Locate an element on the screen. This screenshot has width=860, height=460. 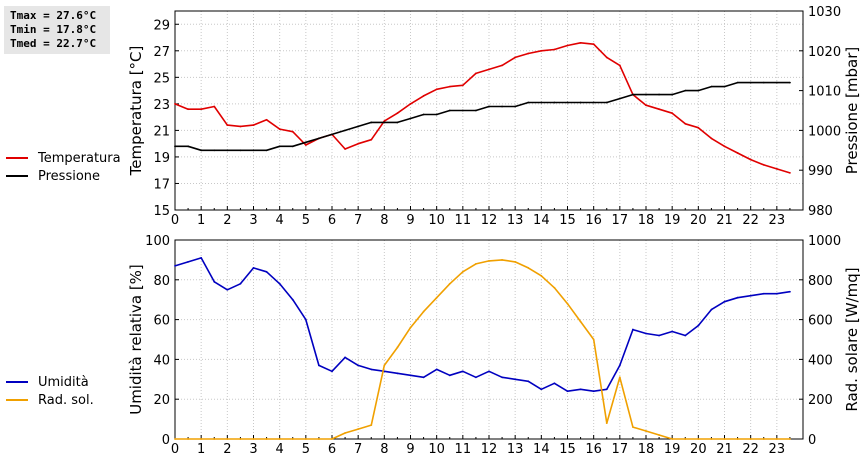
chart-bottom-ytick-label: 20 is located at coordinates (161, 400).